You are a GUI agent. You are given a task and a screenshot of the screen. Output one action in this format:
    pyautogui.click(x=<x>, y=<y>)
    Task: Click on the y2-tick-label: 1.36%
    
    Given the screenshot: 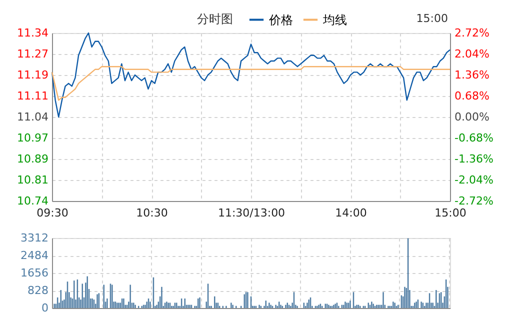 What is the action you would take?
    pyautogui.click(x=472, y=75)
    